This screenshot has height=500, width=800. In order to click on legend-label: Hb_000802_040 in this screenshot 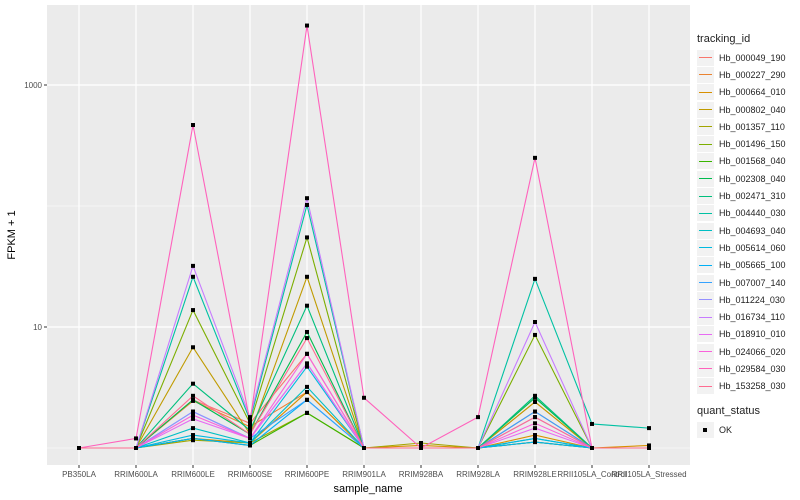, I will do `click(752, 109)`.